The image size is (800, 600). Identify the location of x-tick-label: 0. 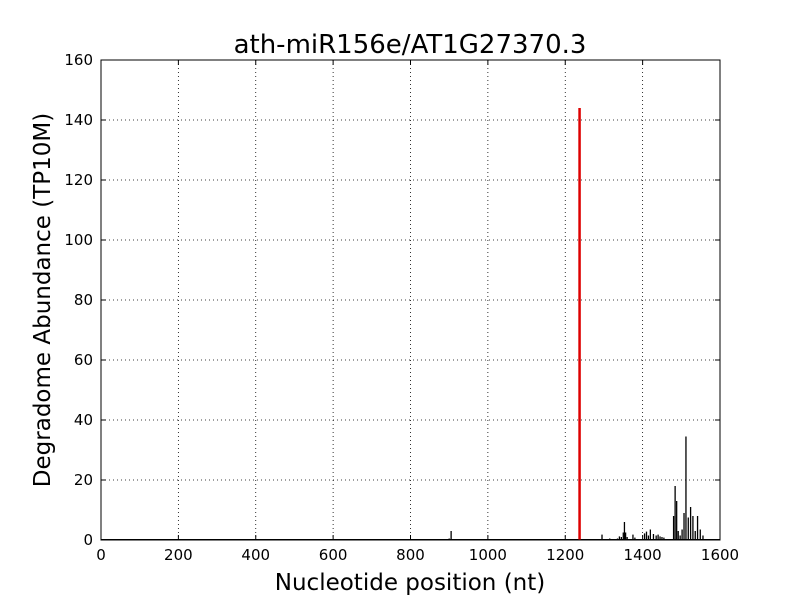
(101, 555).